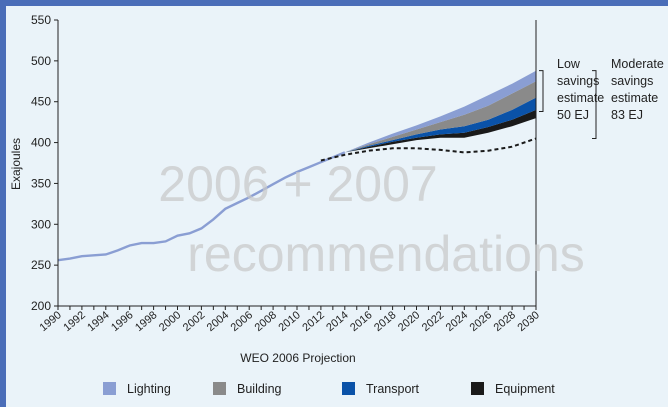  I want to click on y-tick-label: 400, so click(41, 143).